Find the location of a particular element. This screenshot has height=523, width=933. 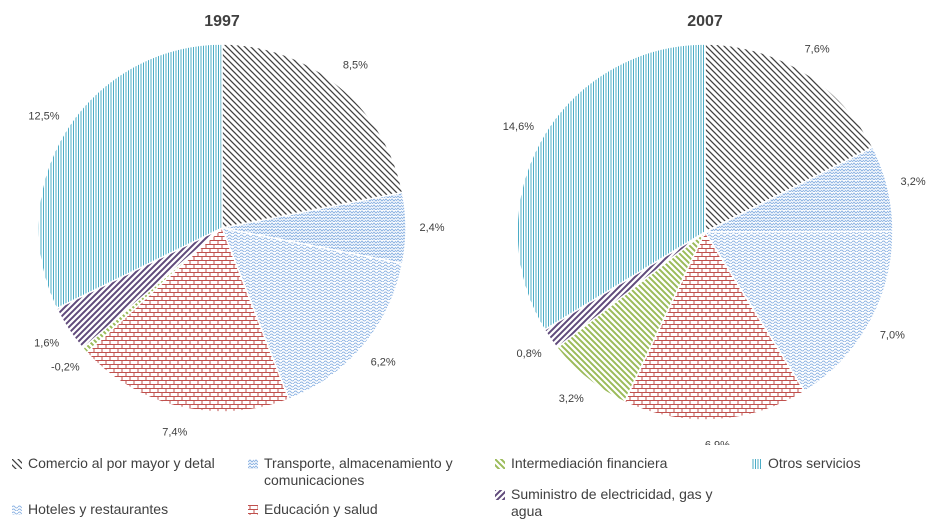

legend-label: Hoteles y restaurantes is located at coordinates (98, 509).